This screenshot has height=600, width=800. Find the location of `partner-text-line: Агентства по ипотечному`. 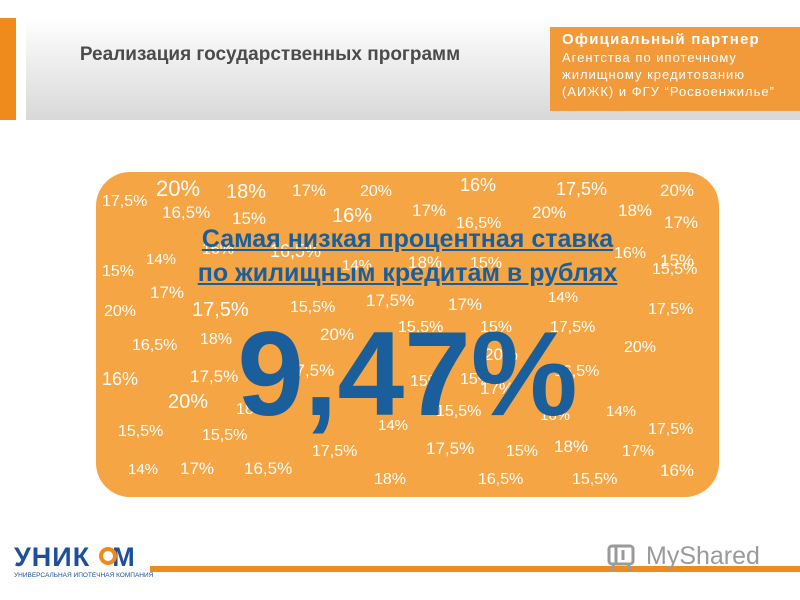

partner-text-line: Агентства по ипотечному is located at coordinates (649, 57).